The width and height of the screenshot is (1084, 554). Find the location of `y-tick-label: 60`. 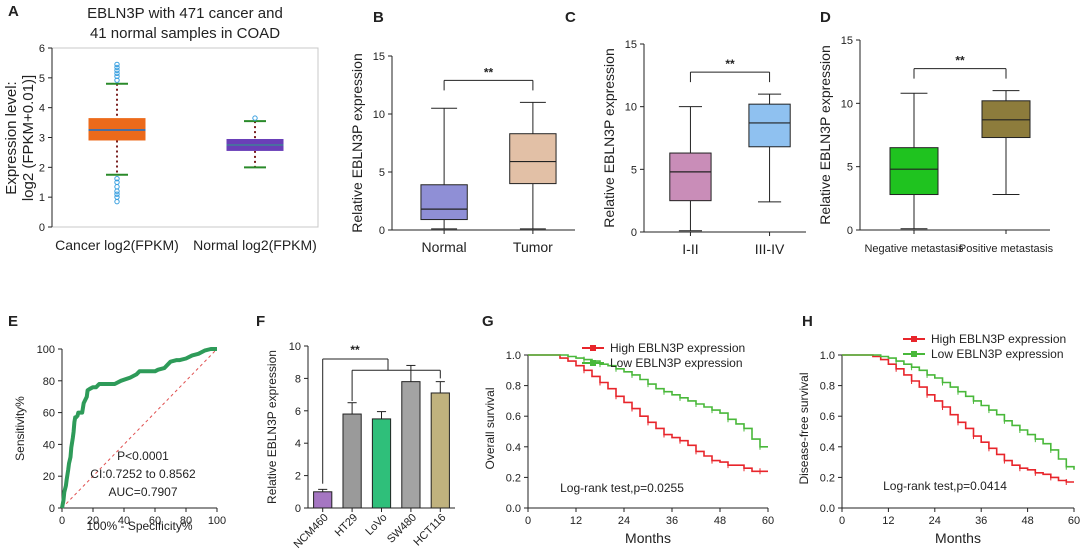

y-tick-label: 60 is located at coordinates (49, 414).